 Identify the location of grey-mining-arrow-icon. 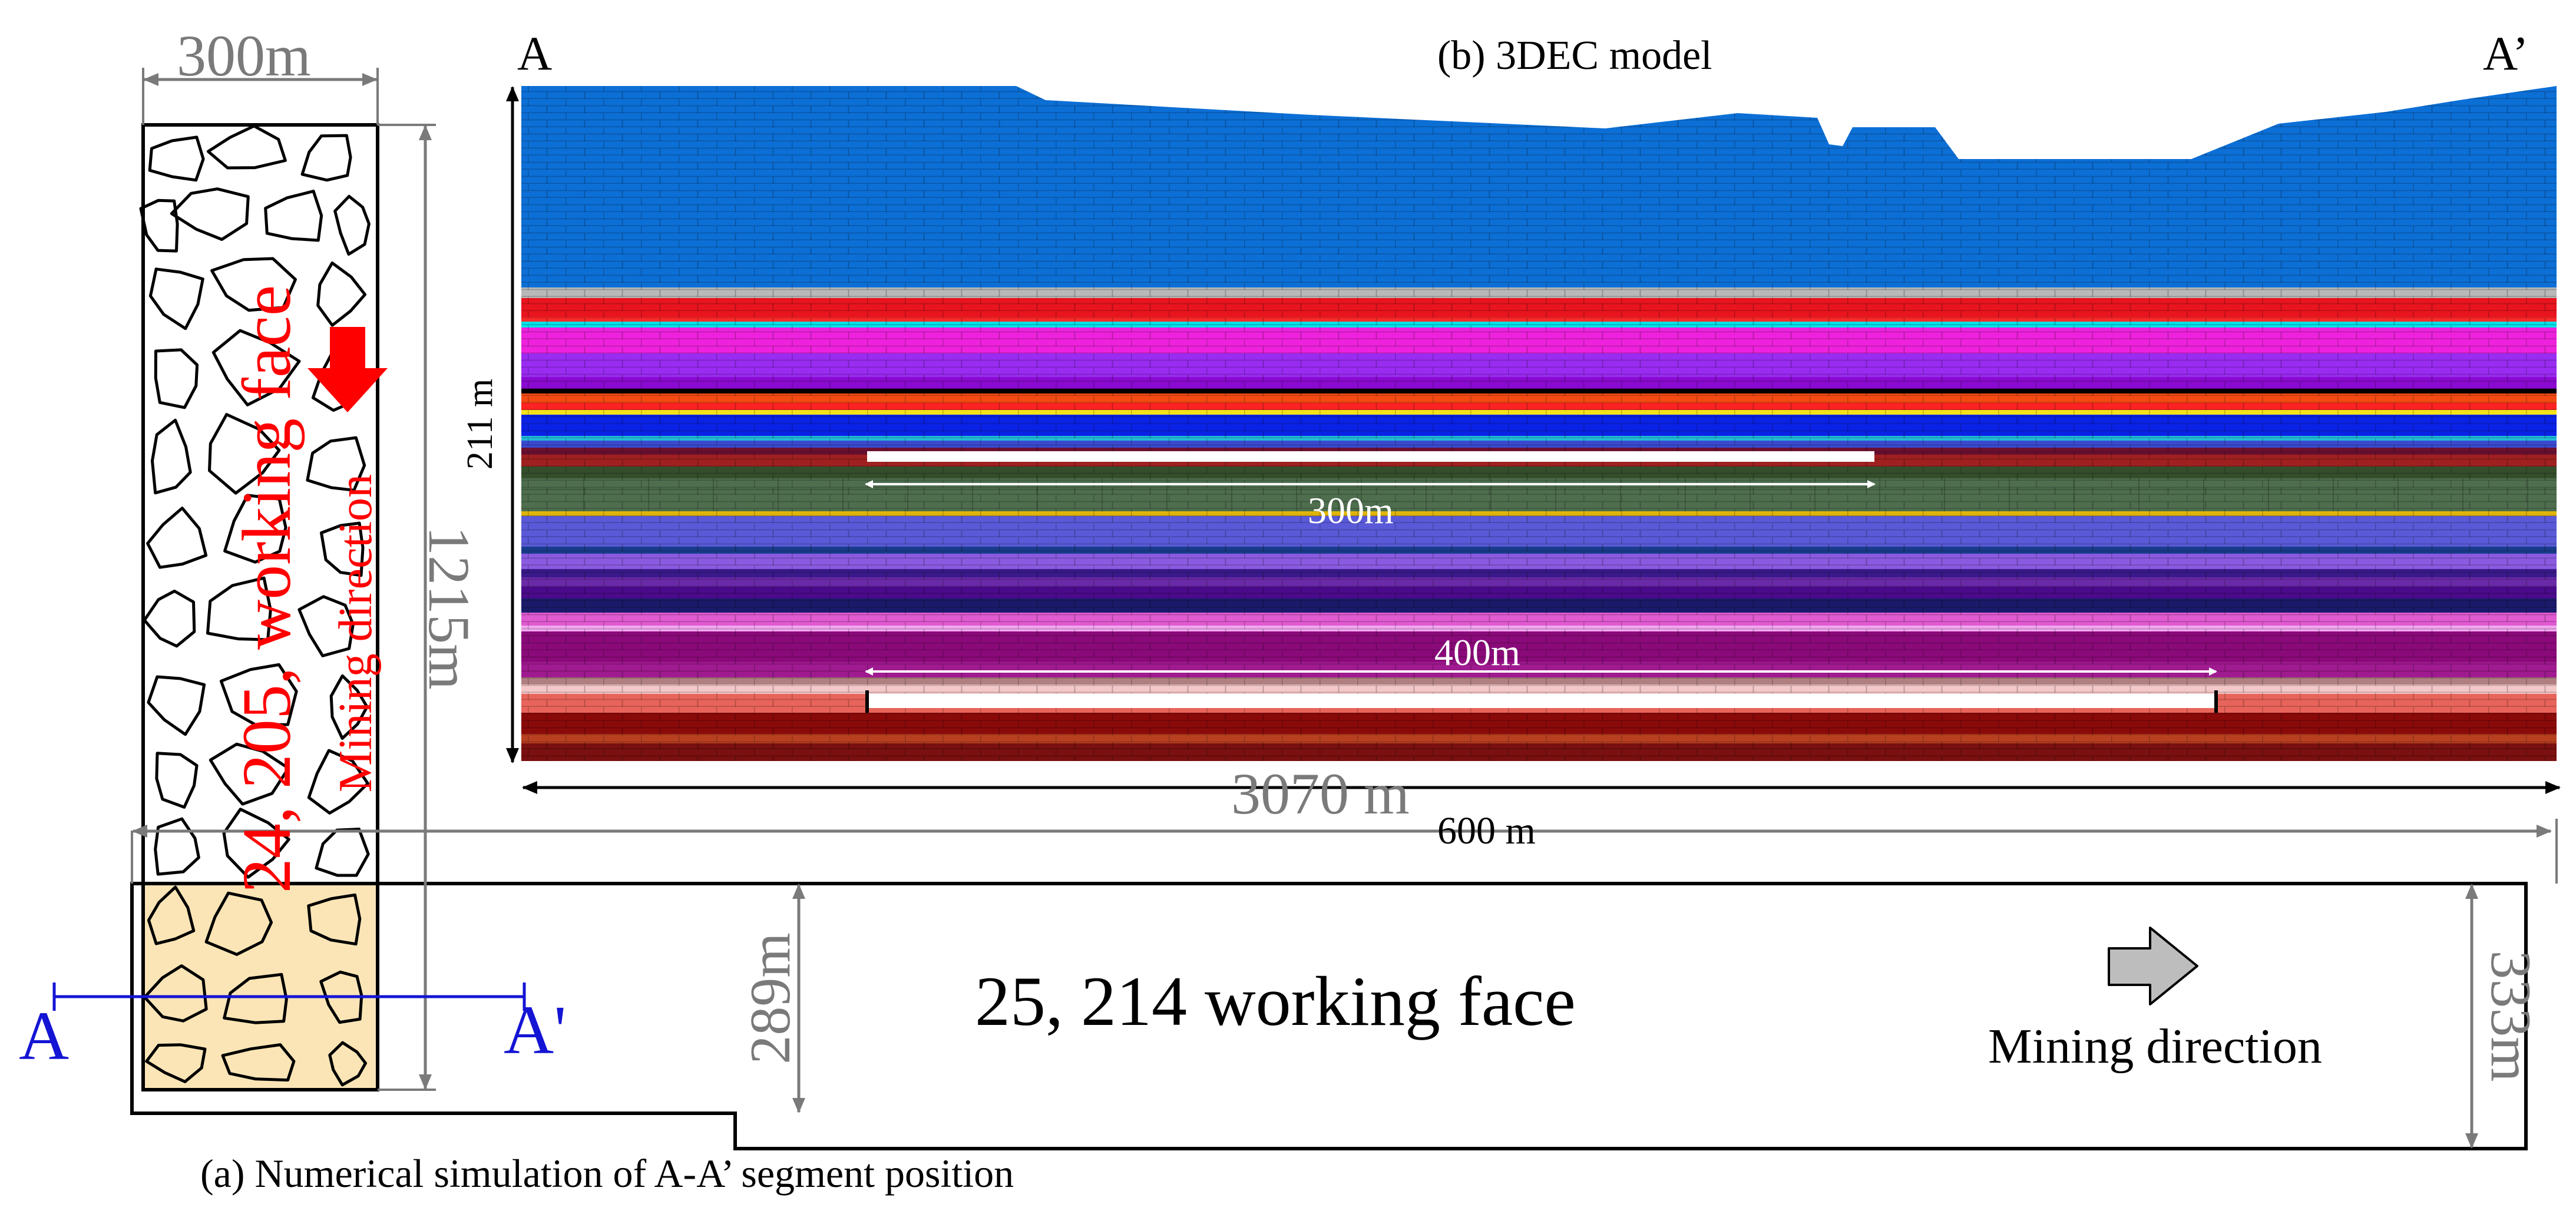
(2153, 966).